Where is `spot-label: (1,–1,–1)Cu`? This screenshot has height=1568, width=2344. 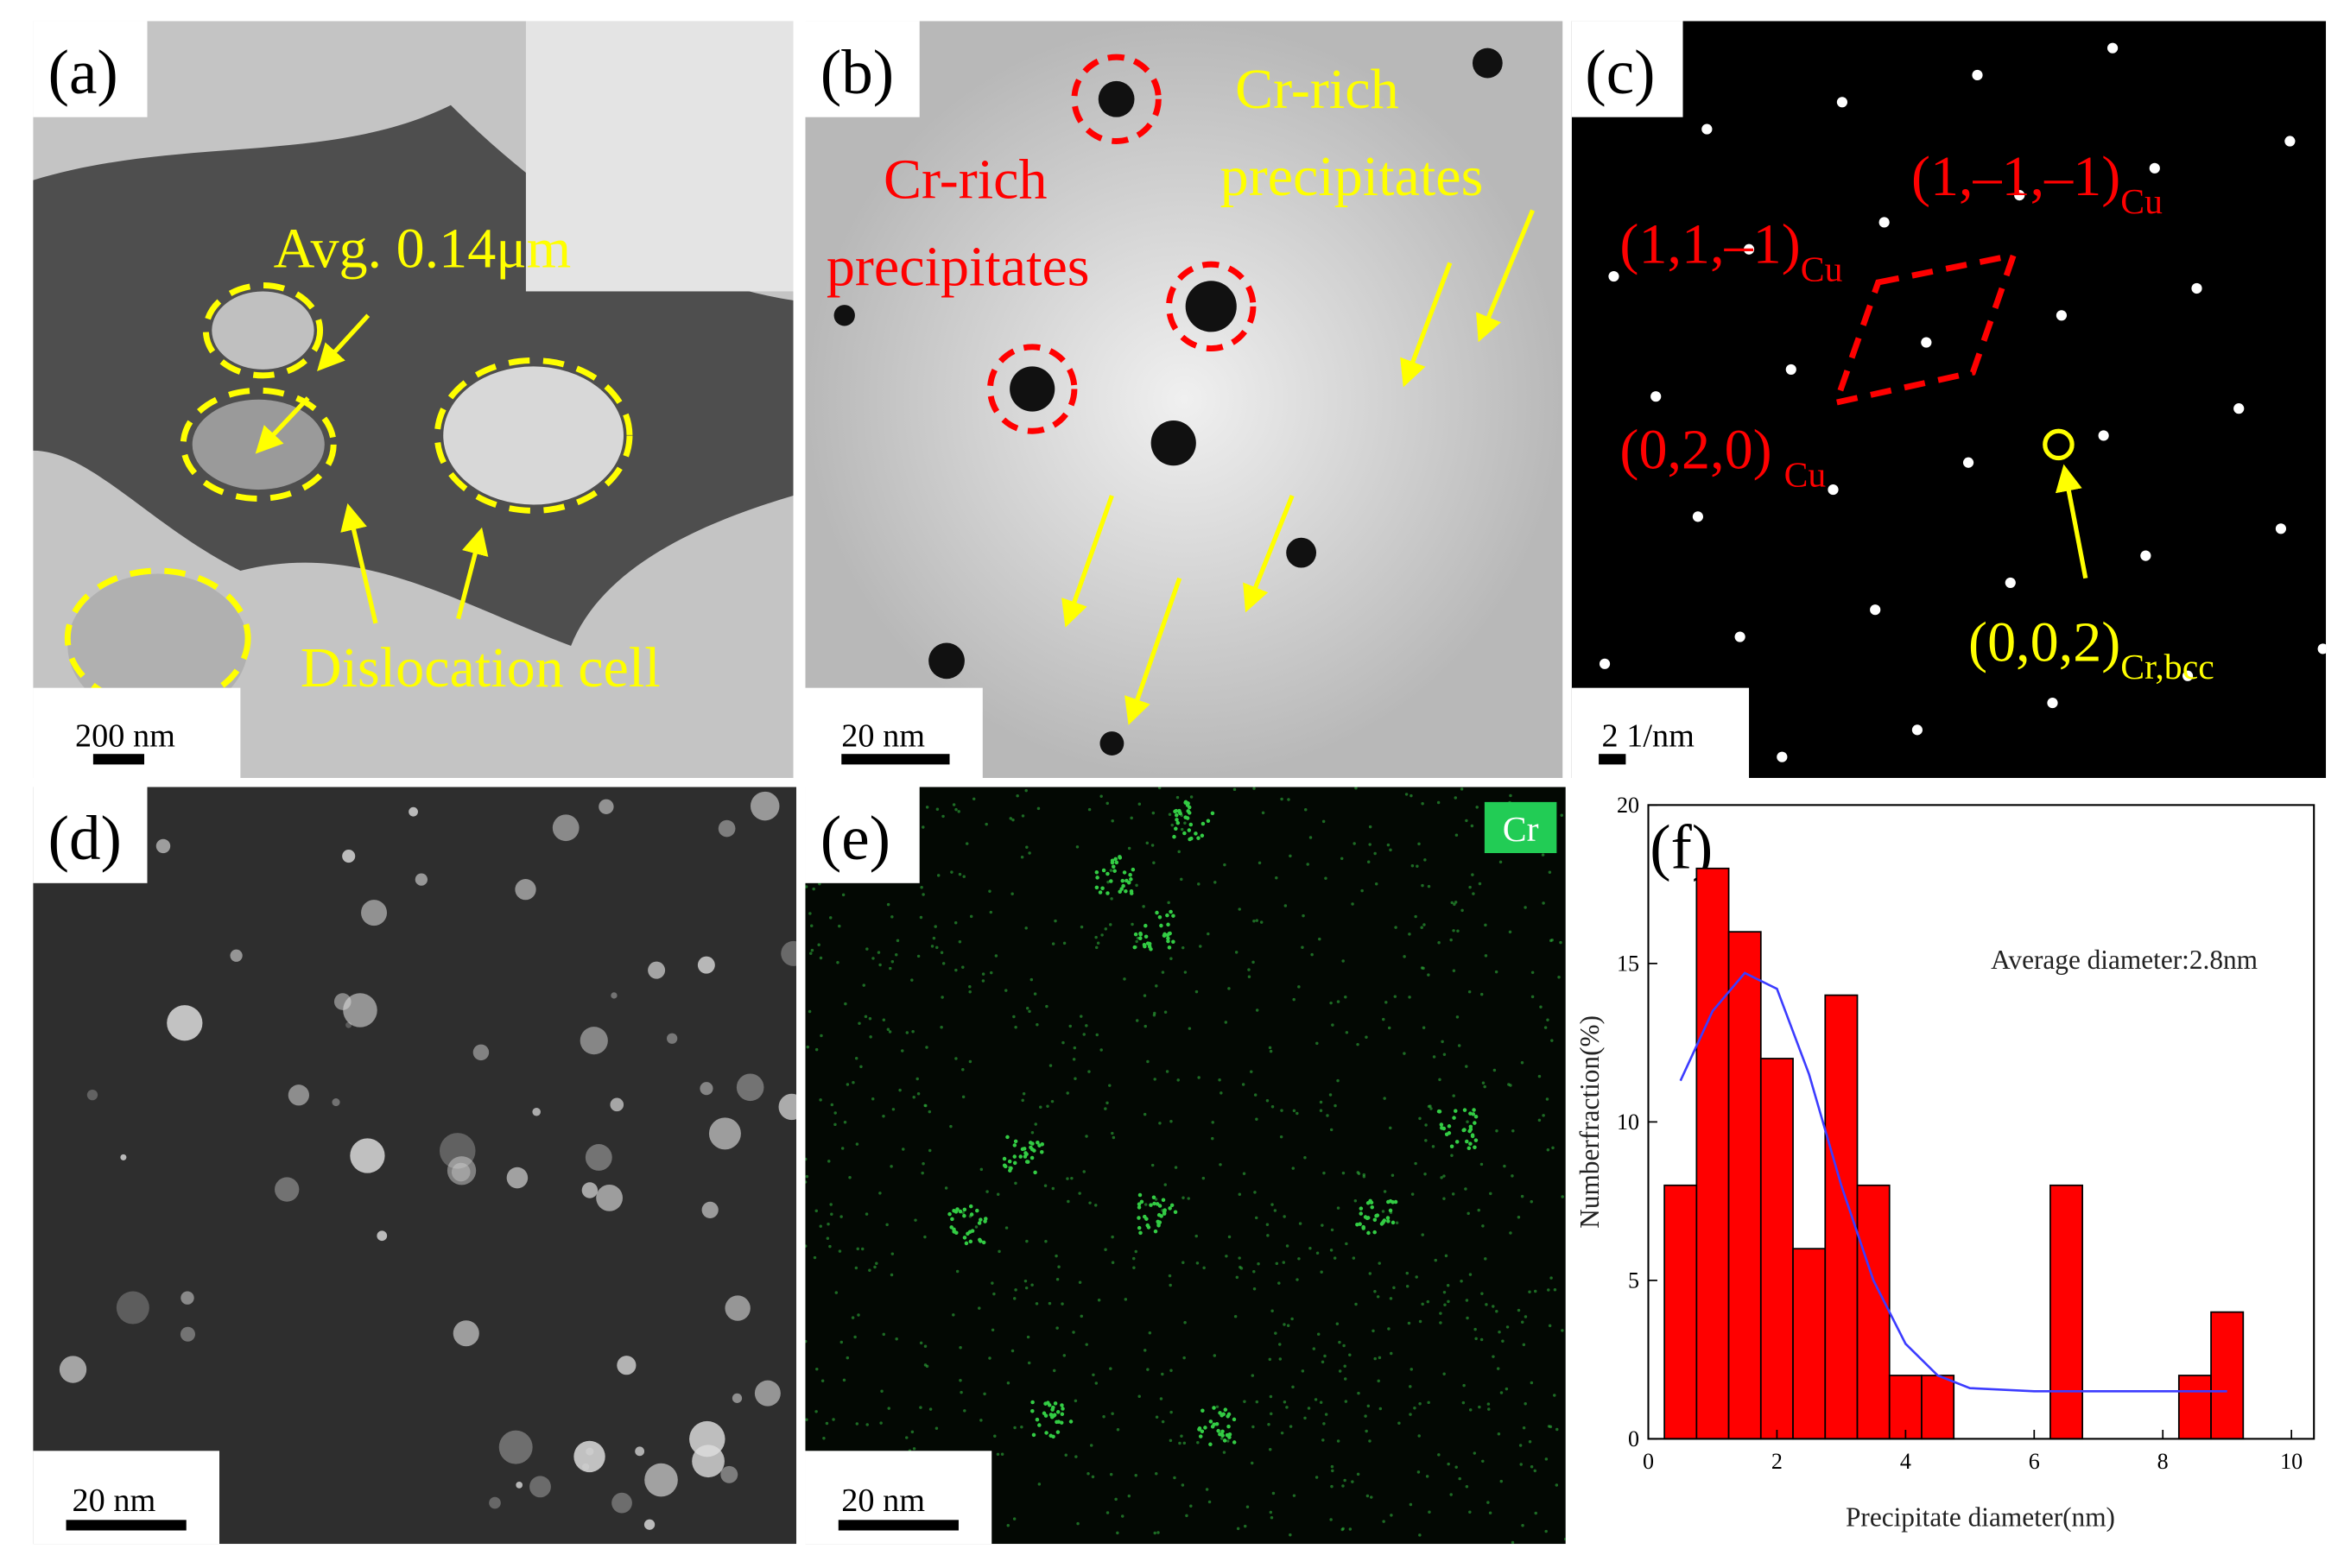
spot-label: (1,–1,–1)Cu is located at coordinates (2037, 183).